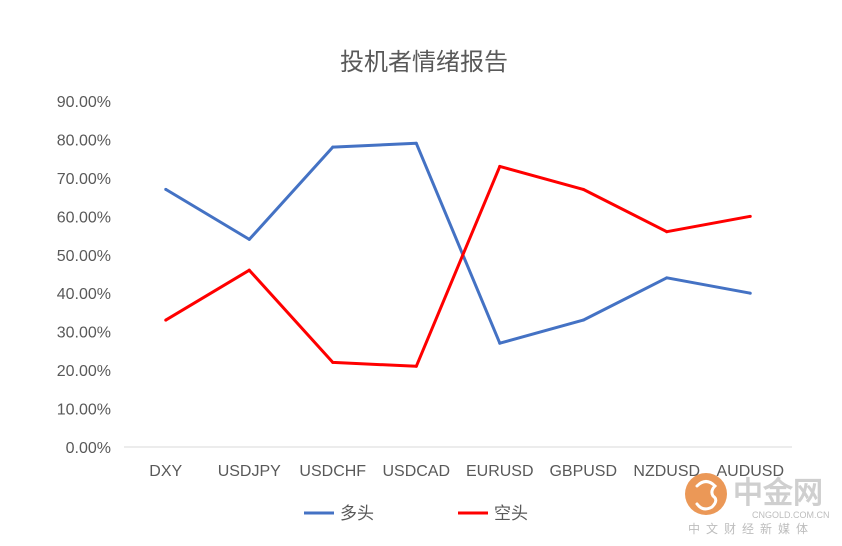  What do you see at coordinates (357, 514) in the screenshot?
I see `legend-label-long: 多头` at bounding box center [357, 514].